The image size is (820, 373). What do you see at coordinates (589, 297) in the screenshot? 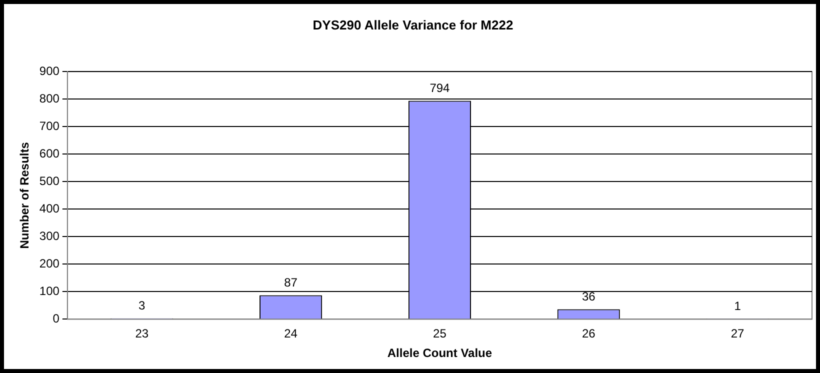
I see `data-label: 36` at bounding box center [589, 297].